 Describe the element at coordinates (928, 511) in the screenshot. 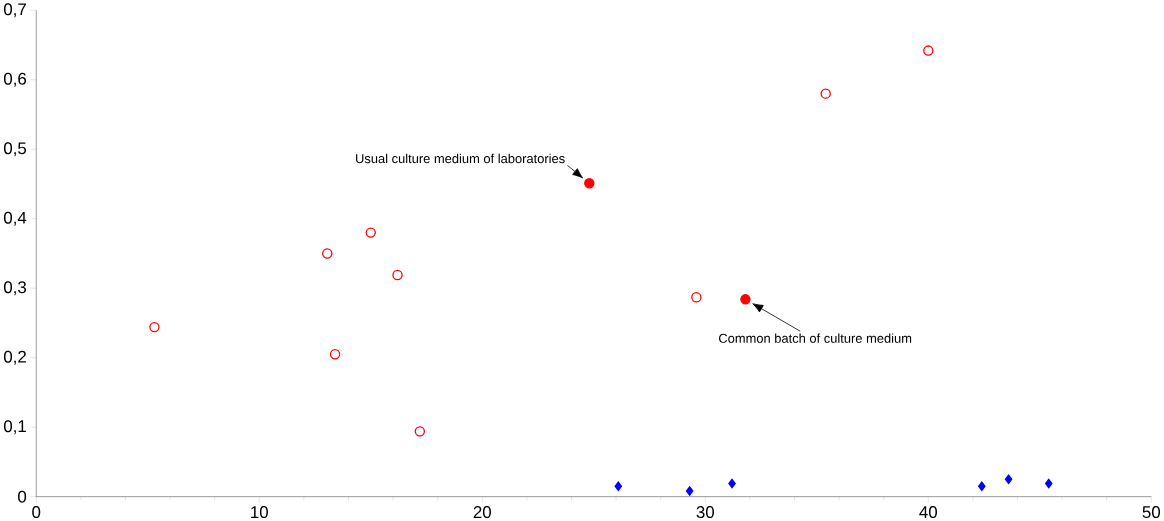

I see `x-tick-label: 40` at that location.